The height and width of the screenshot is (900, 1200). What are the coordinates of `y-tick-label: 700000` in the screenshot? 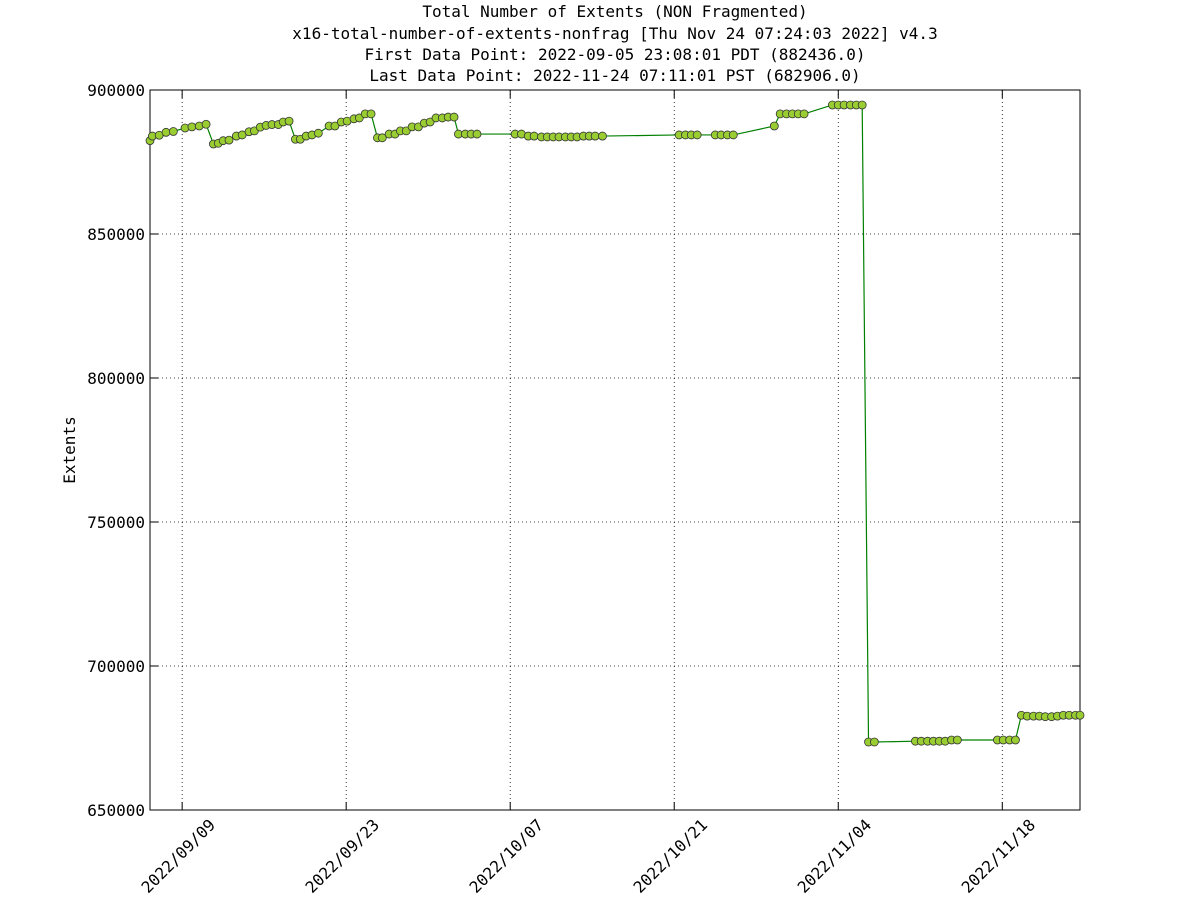 It's located at (116, 666).